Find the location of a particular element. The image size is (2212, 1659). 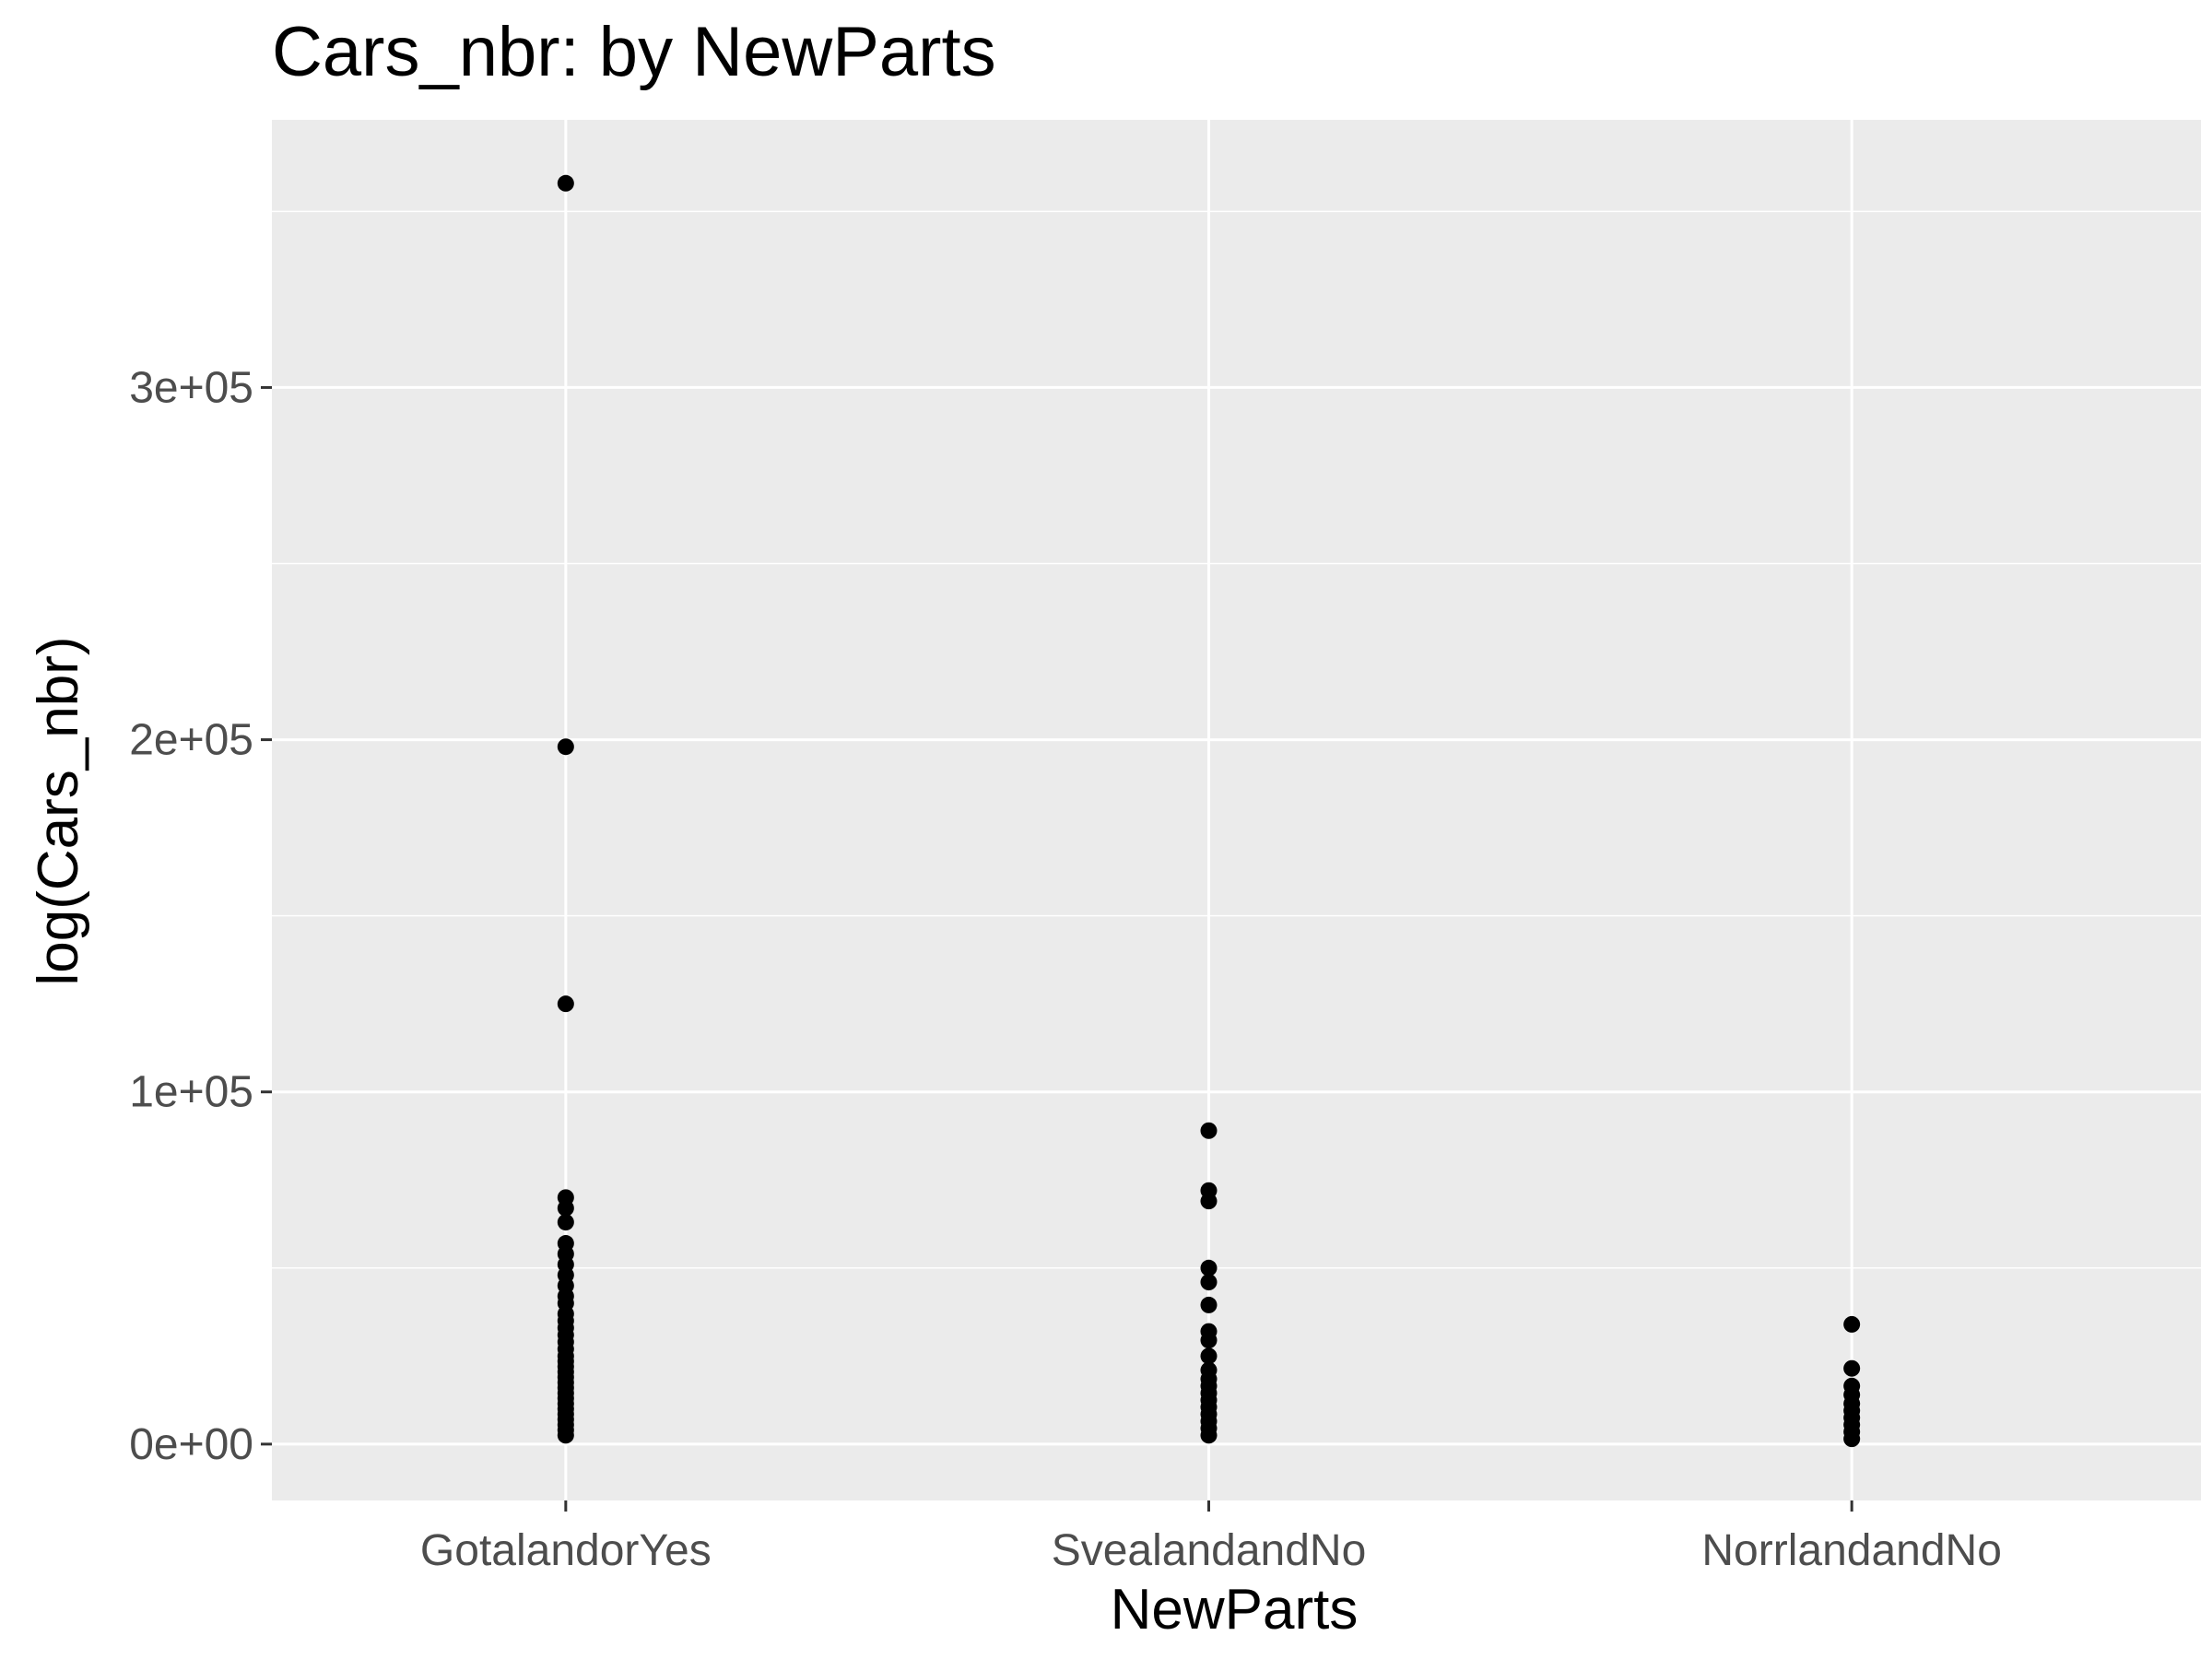

chart-title: Cars_nbr: by NewParts is located at coordinates (634, 52).